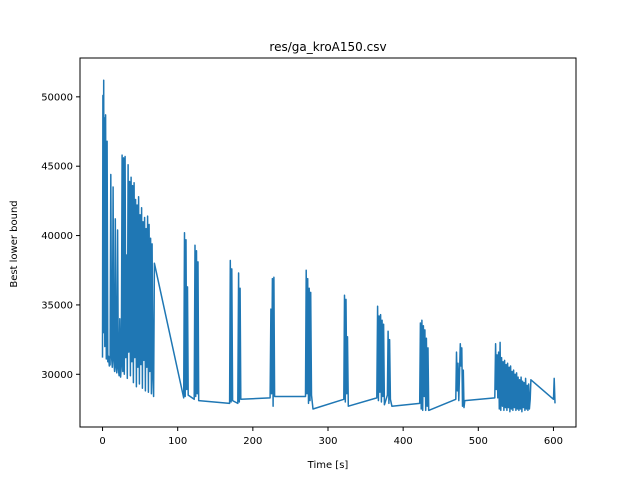  What do you see at coordinates (328, 465) in the screenshot?
I see `x-axis-label: Time [s]` at bounding box center [328, 465].